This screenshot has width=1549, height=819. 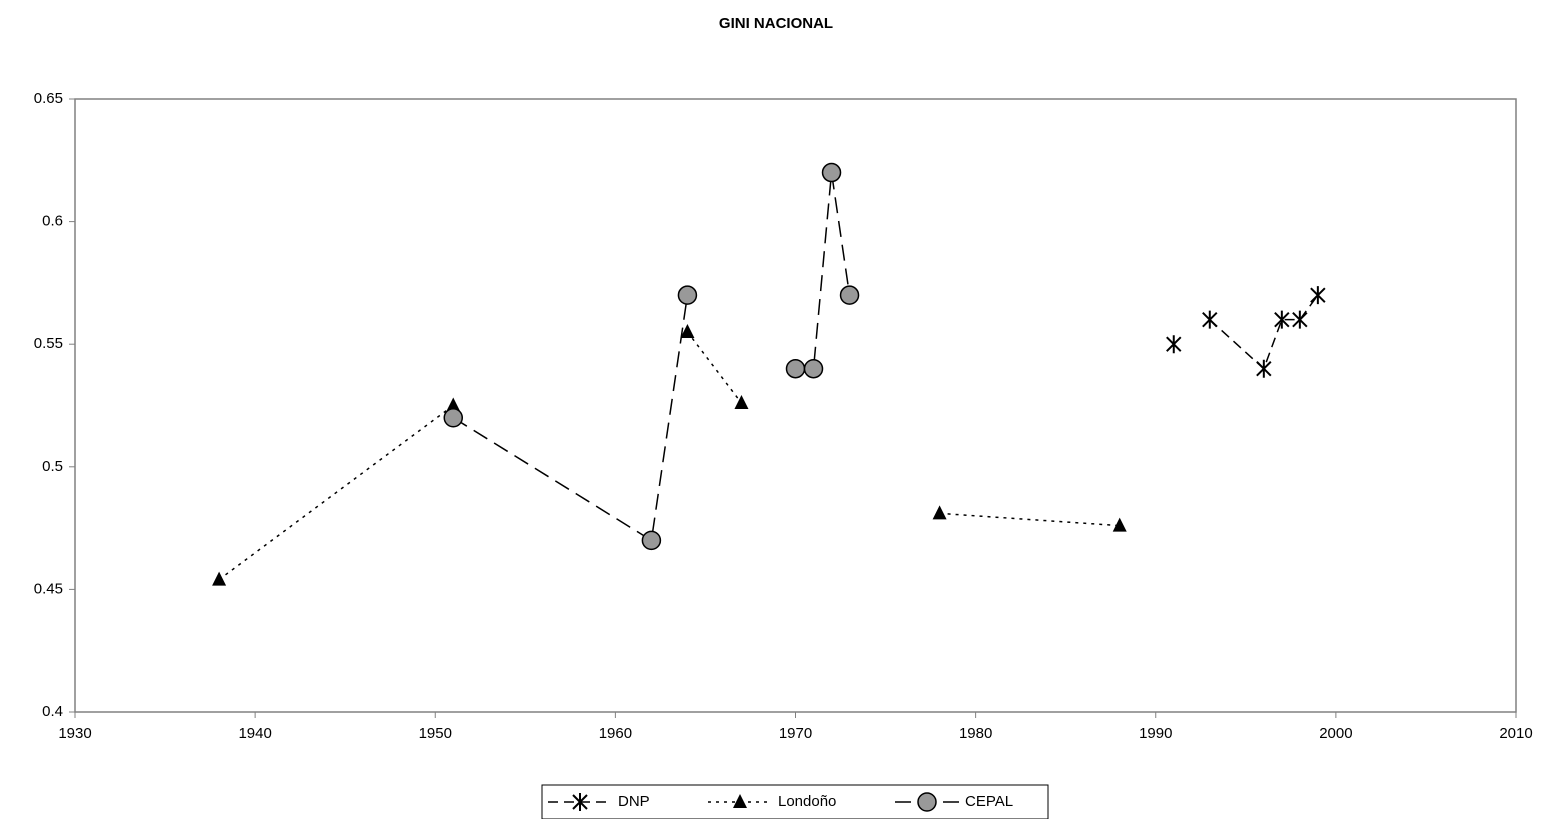 What do you see at coordinates (1515, 733) in the screenshot?
I see `x-tick-label: 2010` at bounding box center [1515, 733].